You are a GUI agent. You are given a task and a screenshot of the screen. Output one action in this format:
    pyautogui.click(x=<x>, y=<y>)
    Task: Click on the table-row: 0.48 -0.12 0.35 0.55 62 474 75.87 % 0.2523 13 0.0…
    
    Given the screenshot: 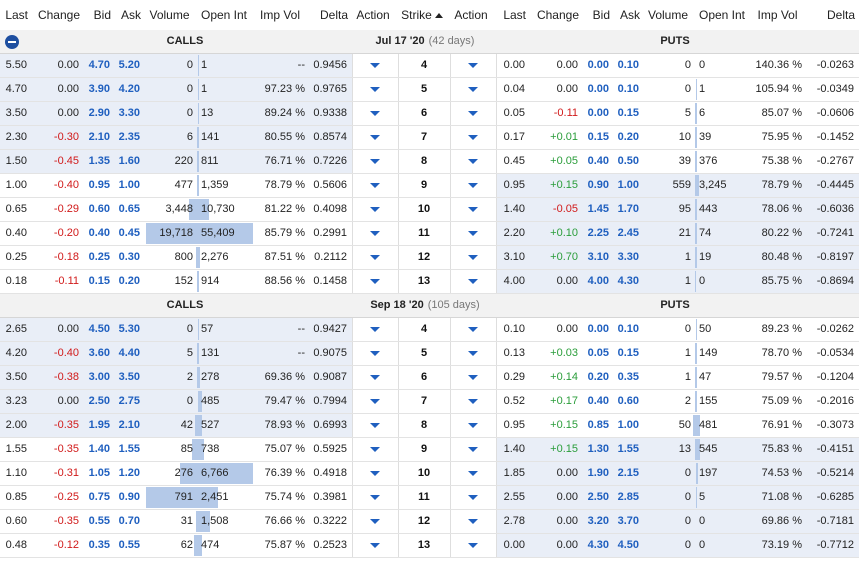 What is the action you would take?
    pyautogui.click(x=429, y=546)
    